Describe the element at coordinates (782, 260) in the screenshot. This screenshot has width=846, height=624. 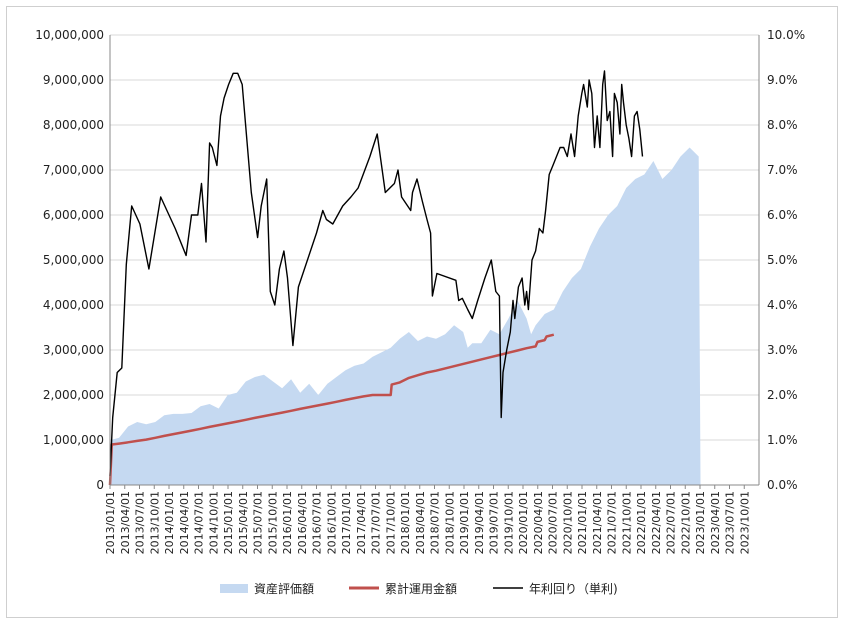
I see `right-tick-label: 5.0%` at that location.